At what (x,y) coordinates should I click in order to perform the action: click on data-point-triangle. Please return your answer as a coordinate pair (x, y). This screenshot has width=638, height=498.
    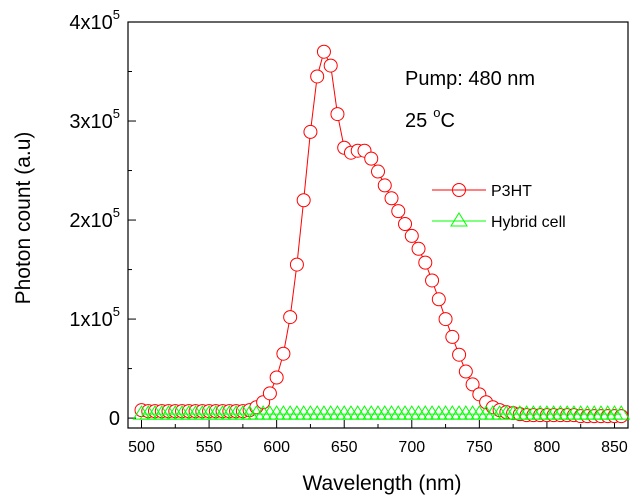
    Looking at the image, I should click on (621, 412).